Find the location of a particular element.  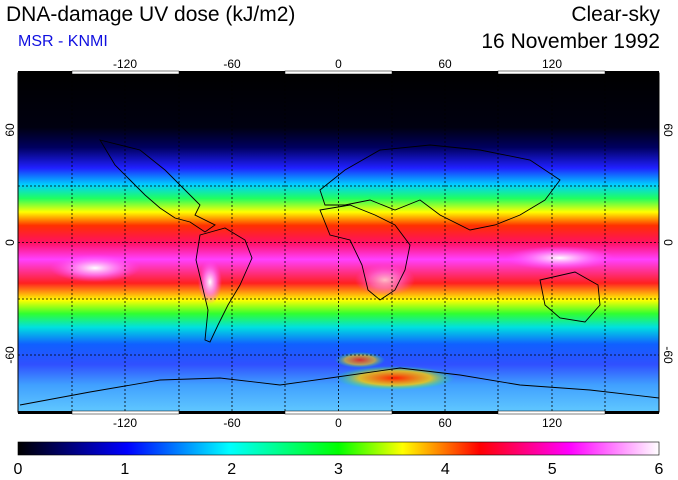

colorbar-label: 6 is located at coordinates (659, 469).